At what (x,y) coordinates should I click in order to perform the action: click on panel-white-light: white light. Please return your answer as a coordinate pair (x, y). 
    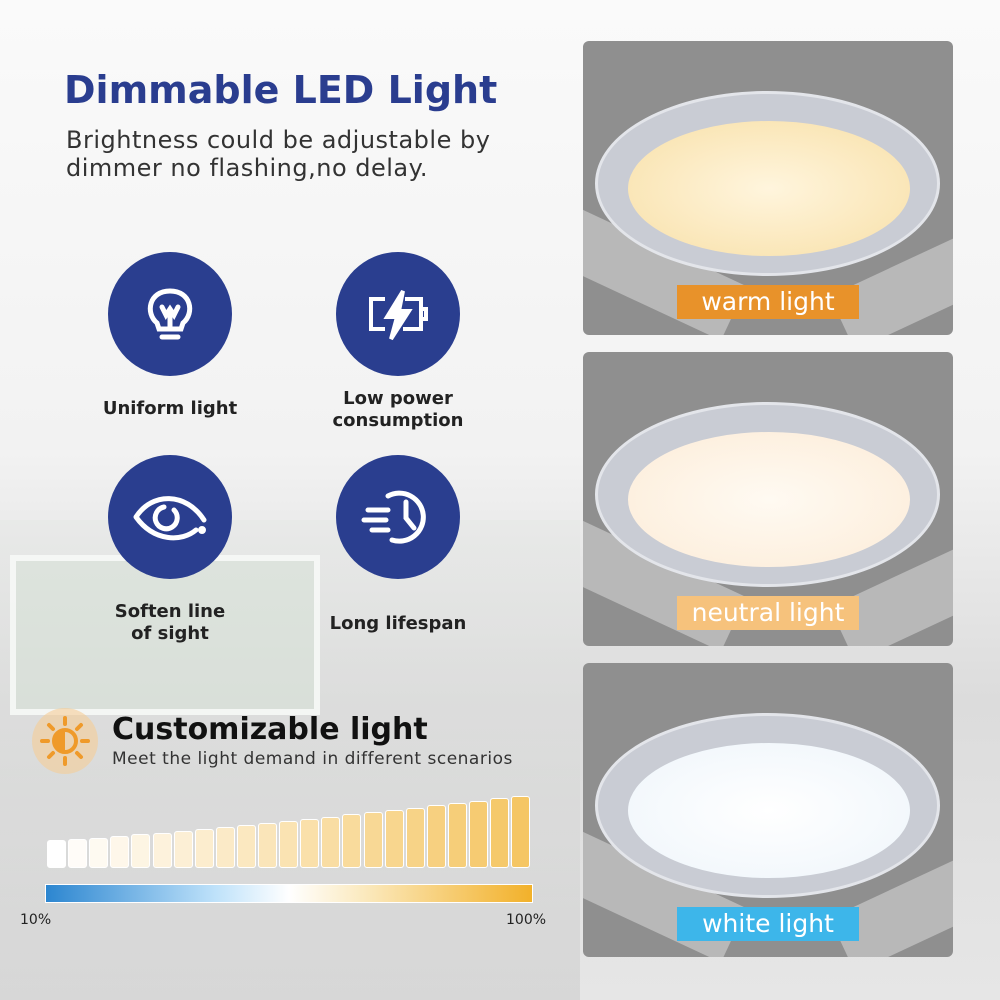
    Looking at the image, I should click on (768, 810).